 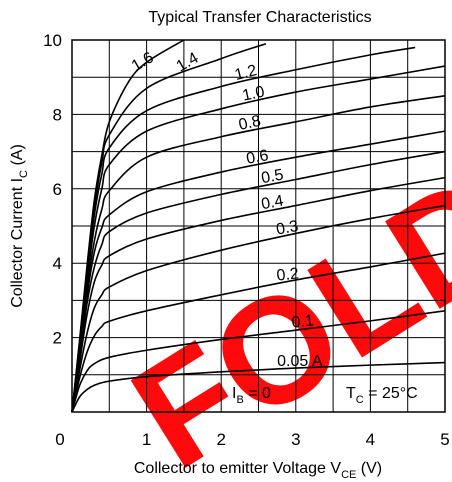 I want to click on ib-zero-annotation: IB = 0, so click(x=251, y=395).